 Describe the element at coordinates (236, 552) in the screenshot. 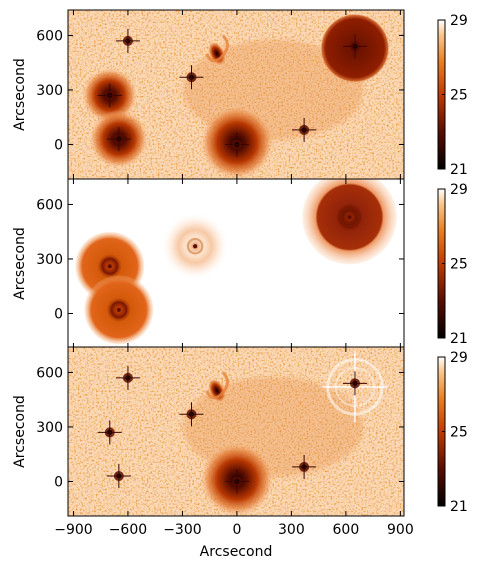

I see `x-axis-label: Arcsecond` at that location.